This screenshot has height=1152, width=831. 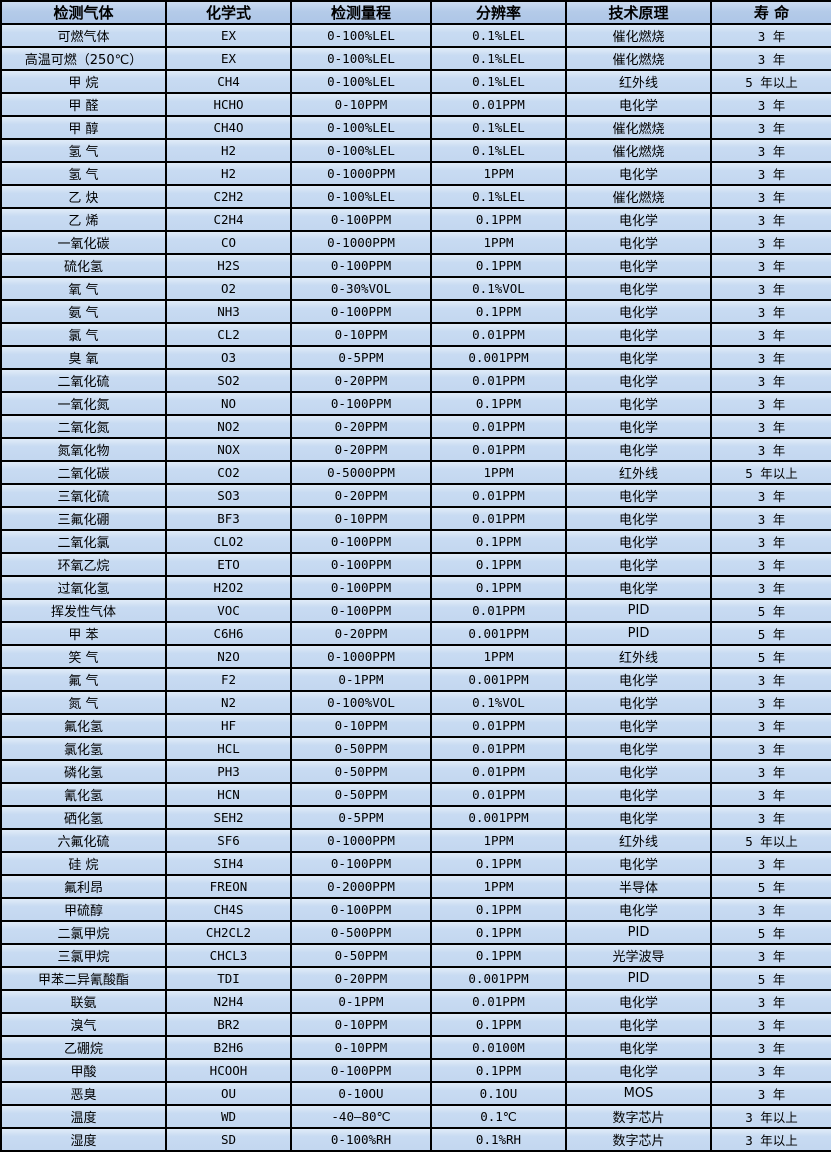 I want to click on cell-gas-name: 氧 气, so click(x=83, y=288).